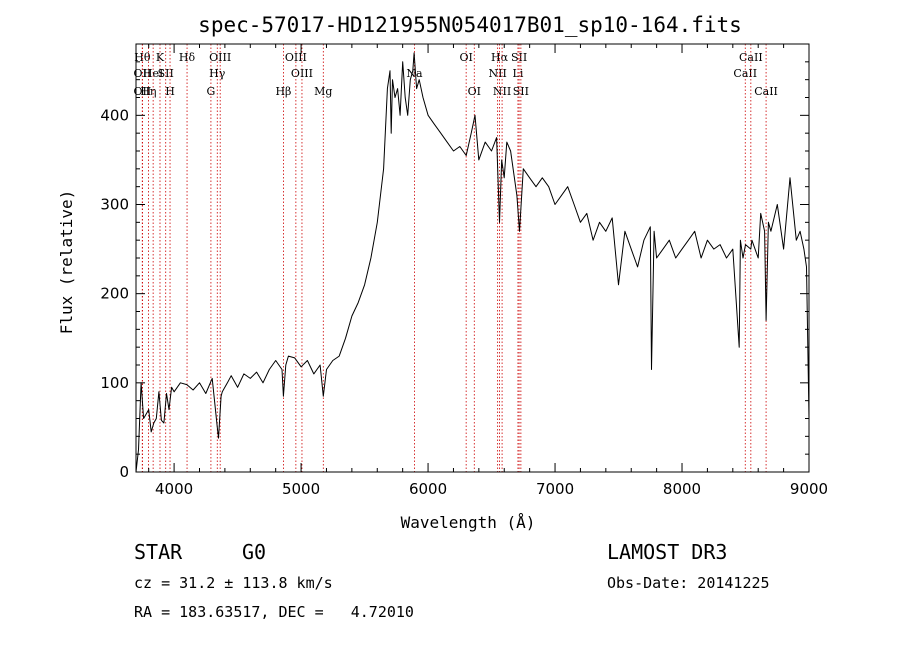 The image size is (900, 649). What do you see at coordinates (682, 489) in the screenshot?
I see `x-tick-label-4: 8000` at bounding box center [682, 489].